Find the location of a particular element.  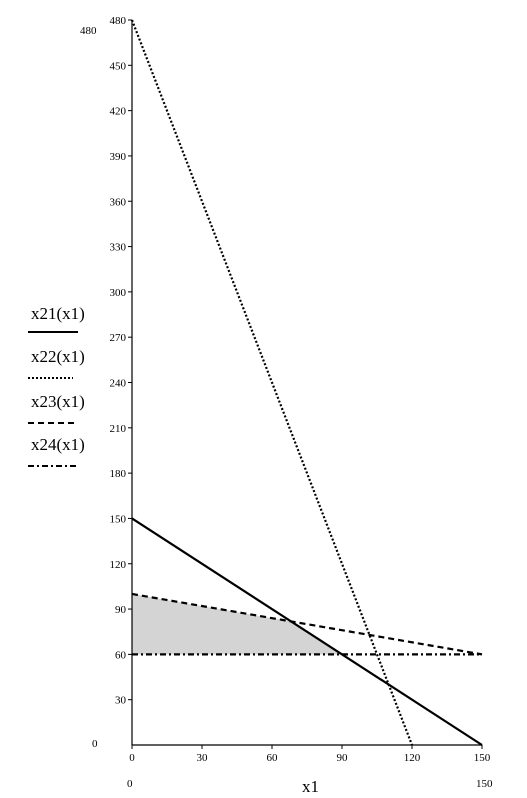

y-tick-label: 60 is located at coordinates (121, 655).